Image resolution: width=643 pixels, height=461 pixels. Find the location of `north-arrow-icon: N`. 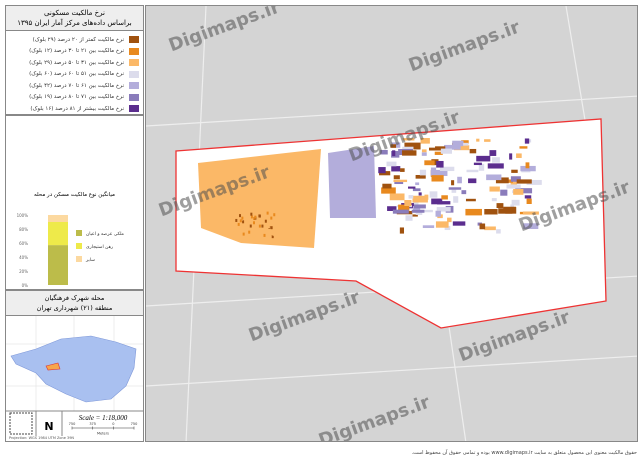

north-arrow-icon: N is located at coordinates (48, 426).